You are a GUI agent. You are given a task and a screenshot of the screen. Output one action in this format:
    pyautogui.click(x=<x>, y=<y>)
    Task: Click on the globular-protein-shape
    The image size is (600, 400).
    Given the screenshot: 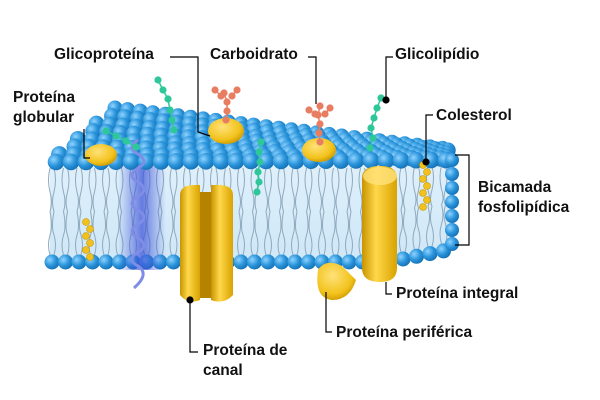 What is the action you would take?
    pyautogui.click(x=101, y=155)
    